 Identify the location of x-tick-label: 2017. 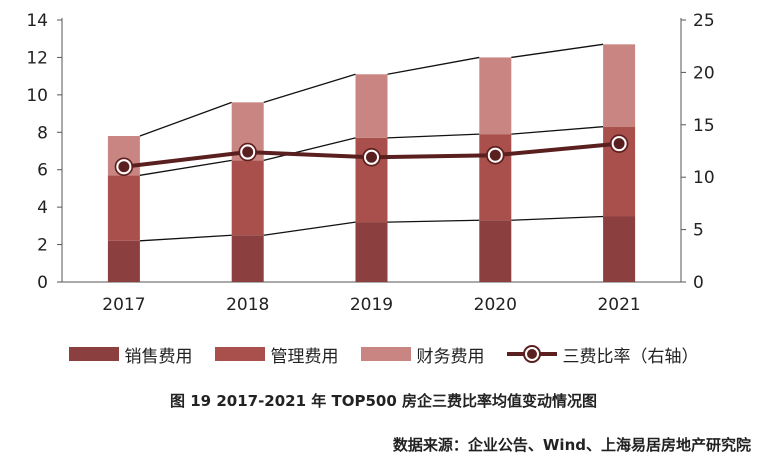
(123, 305).